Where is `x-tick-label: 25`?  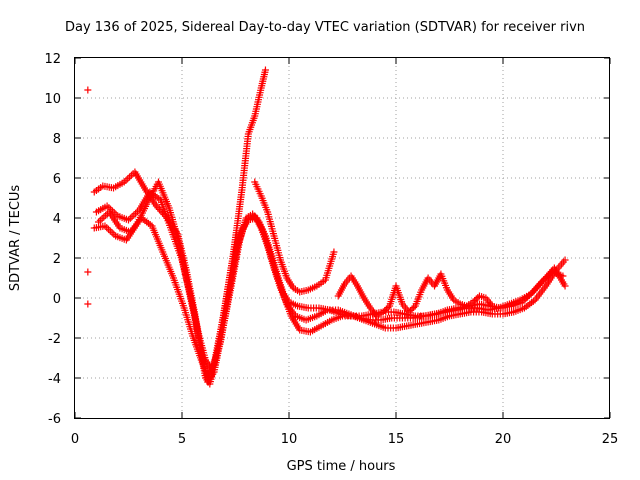
x-tick-label: 25 is located at coordinates (610, 439).